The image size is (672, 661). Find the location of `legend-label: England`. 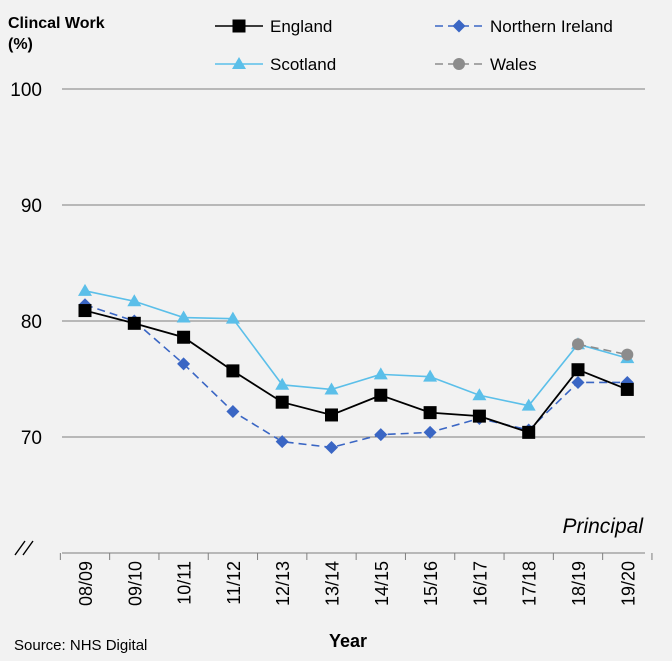

legend-label: England is located at coordinates (301, 26).